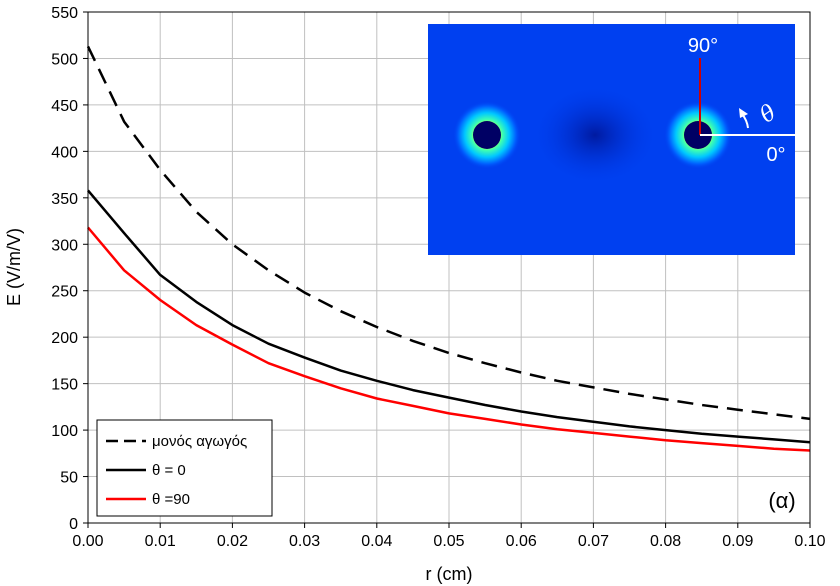 This screenshot has height=586, width=840. I want to click on y-axis-label: E (V/m/V), so click(14, 267).